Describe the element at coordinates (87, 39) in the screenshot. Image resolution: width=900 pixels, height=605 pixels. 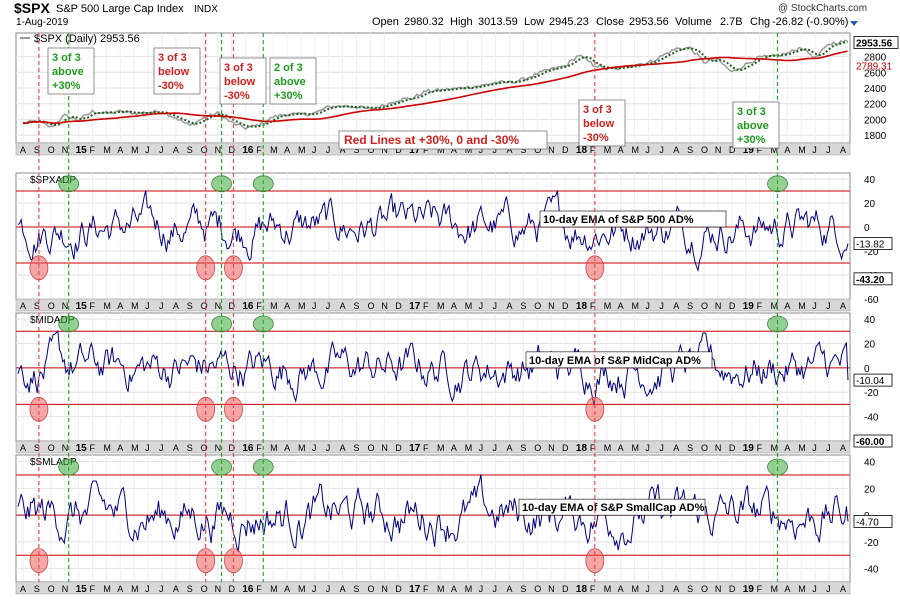
I see `price-panel-title: $SPX (Daily) 2953.56` at that location.